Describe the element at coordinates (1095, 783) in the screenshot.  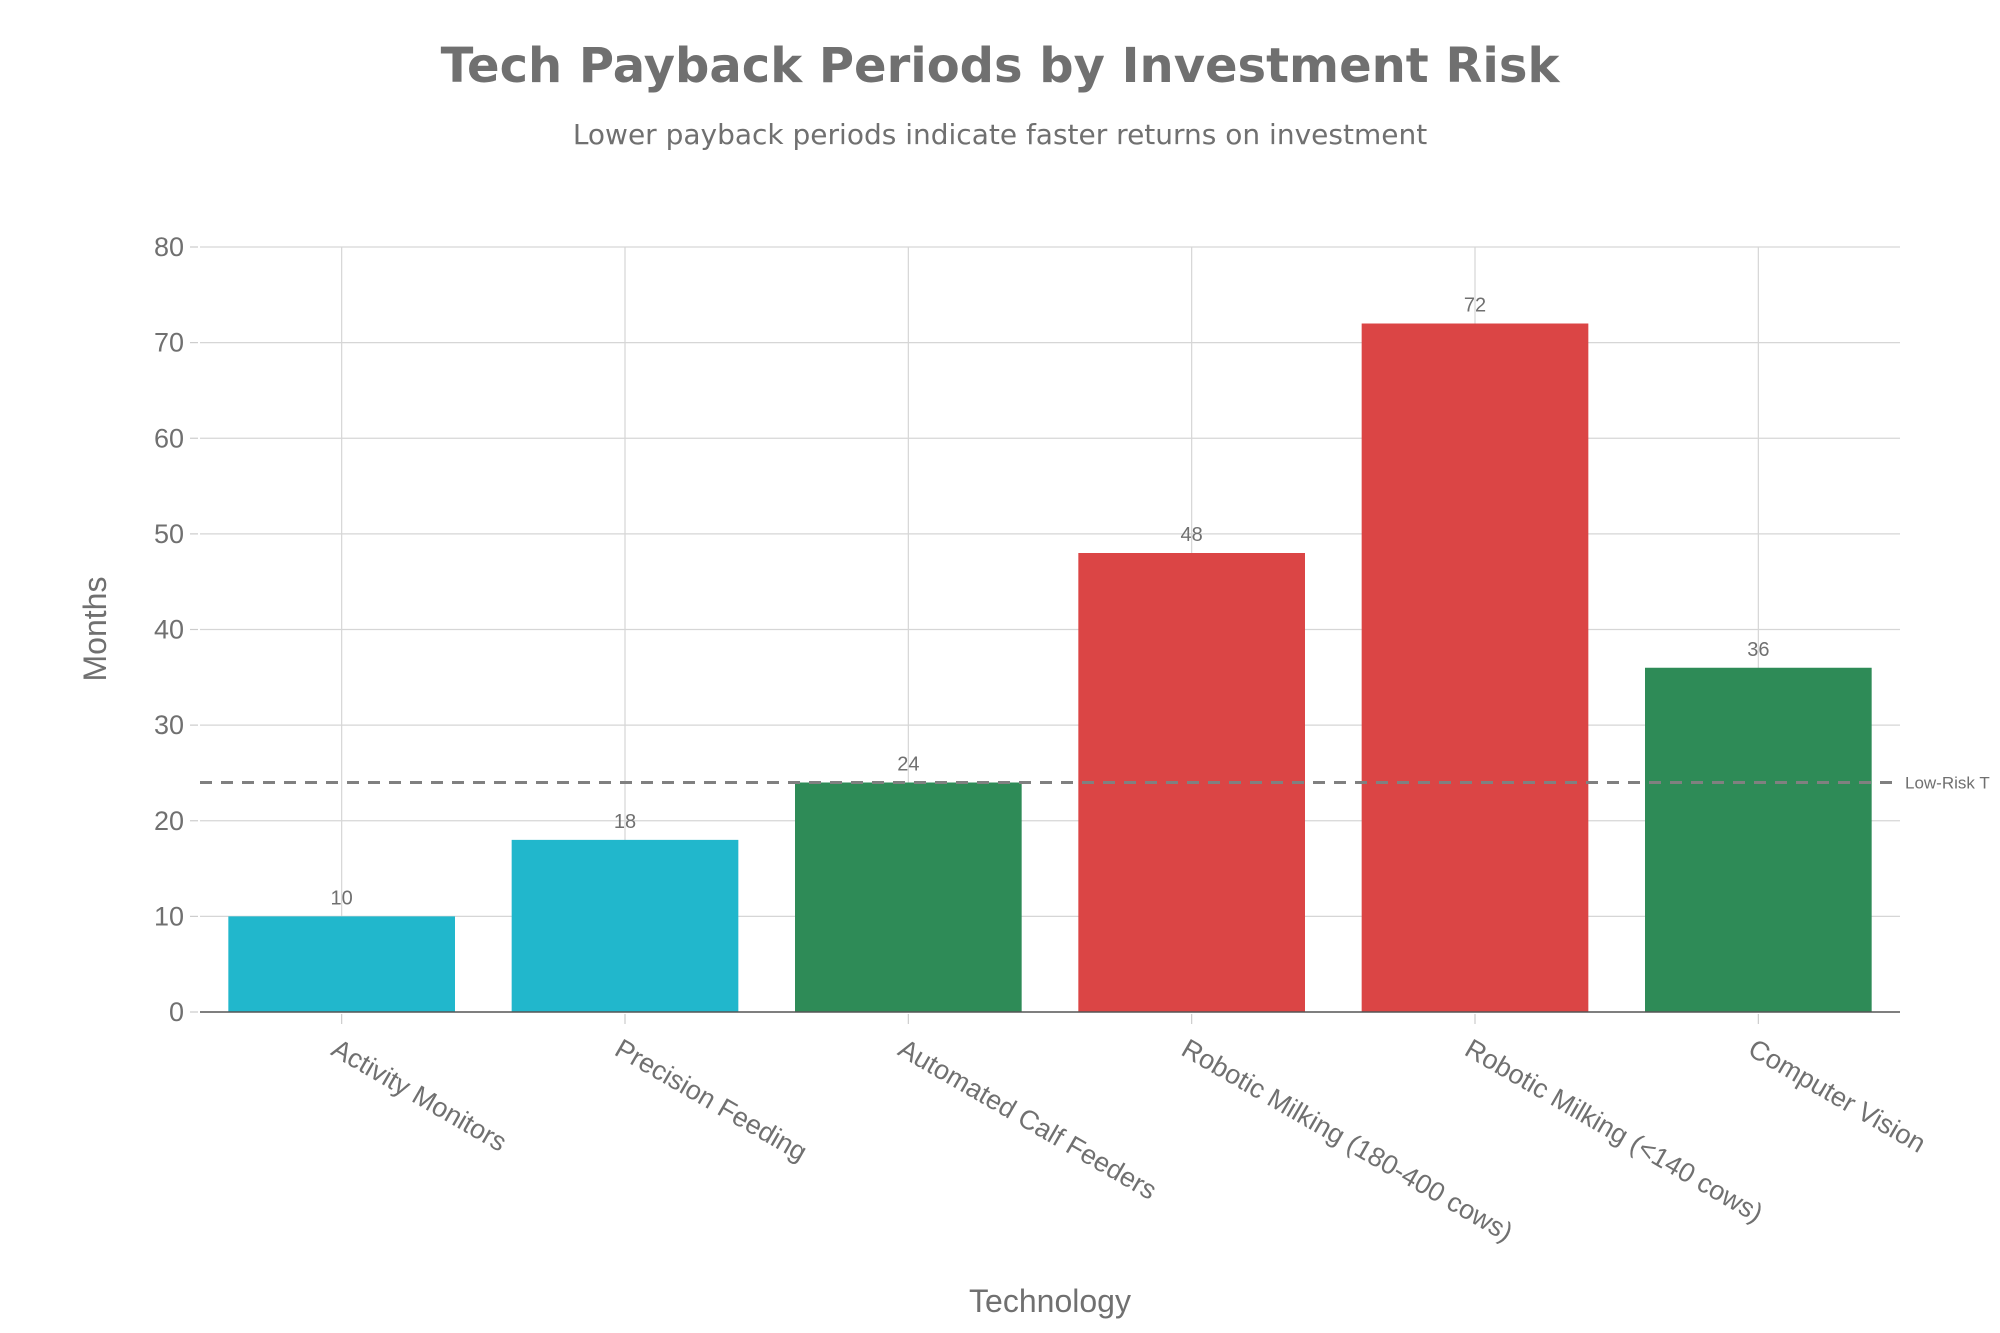
I see `reference-line-group: Low-Risk T` at that location.